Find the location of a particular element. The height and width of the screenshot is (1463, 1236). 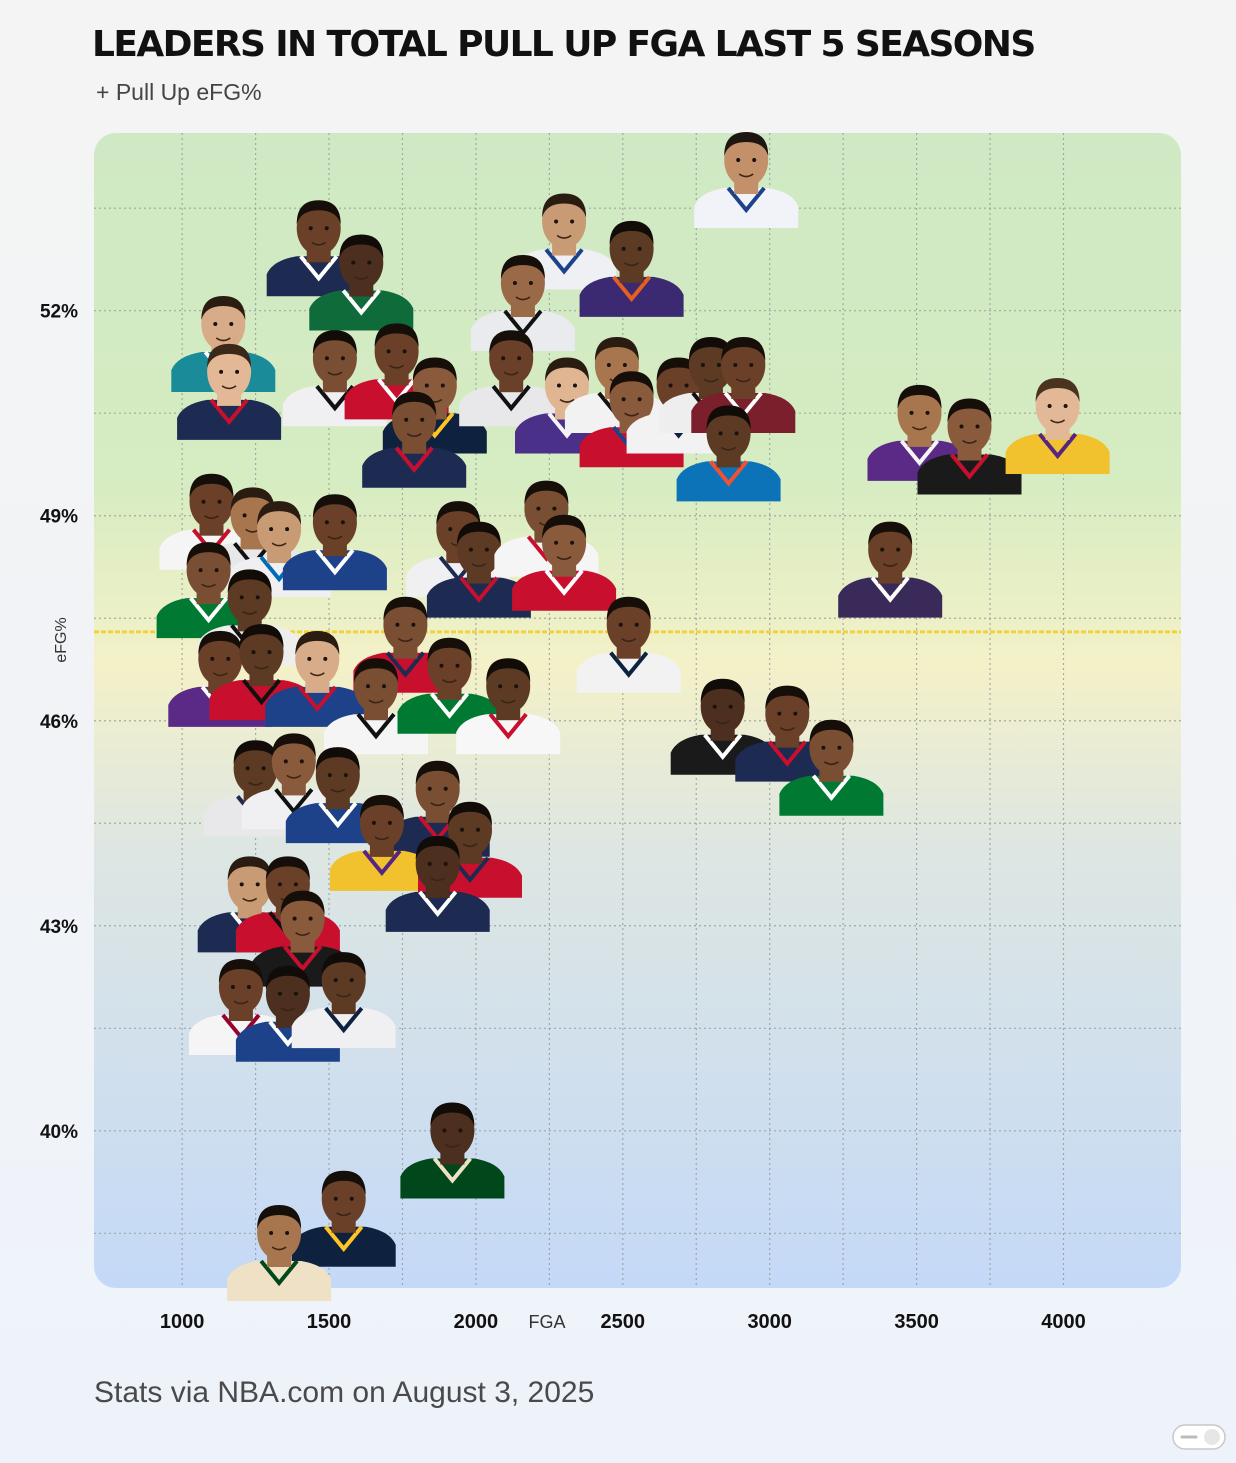

x-tick-label: 2000 is located at coordinates (476, 1322).